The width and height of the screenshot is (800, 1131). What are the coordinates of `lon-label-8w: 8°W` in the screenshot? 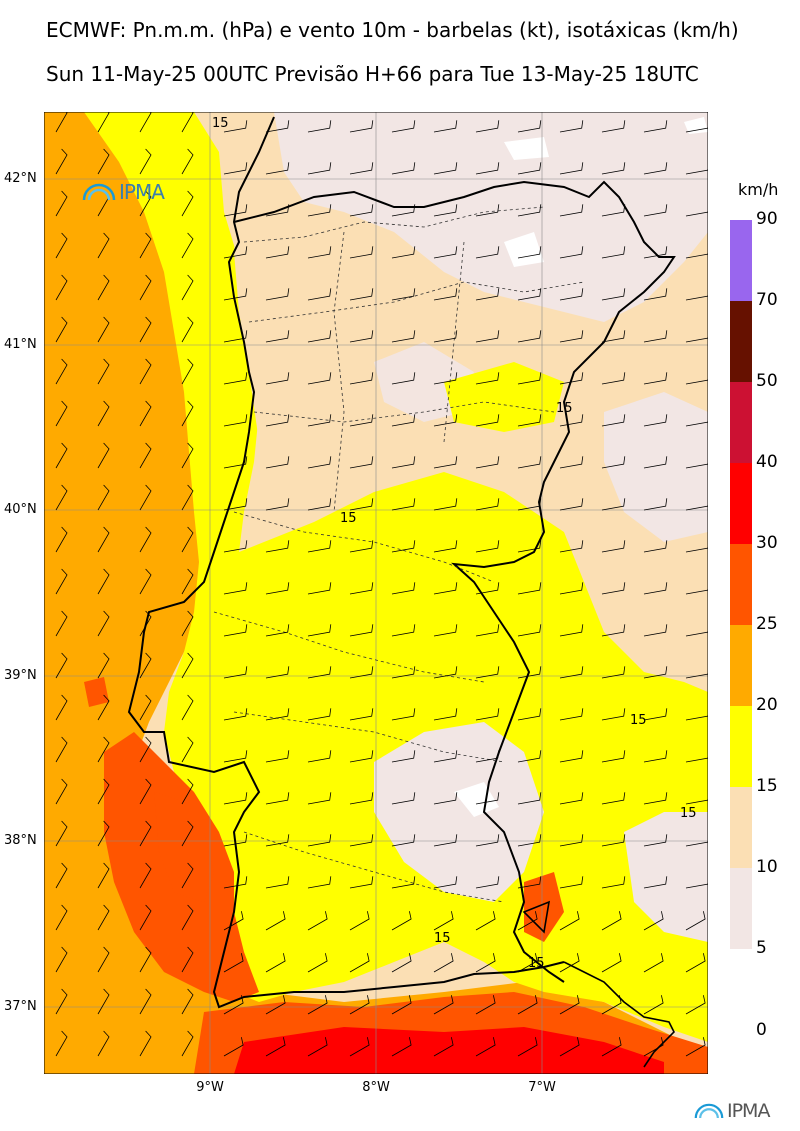 It's located at (376, 1087).